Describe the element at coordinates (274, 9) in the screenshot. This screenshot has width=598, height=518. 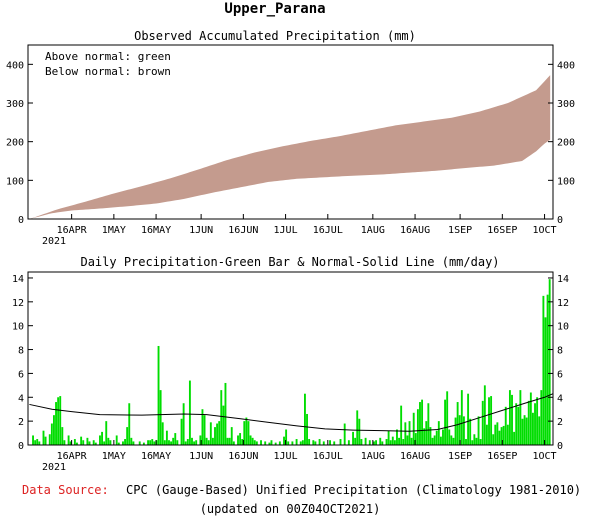
I see `figure-title: Upper_Parana` at that location.